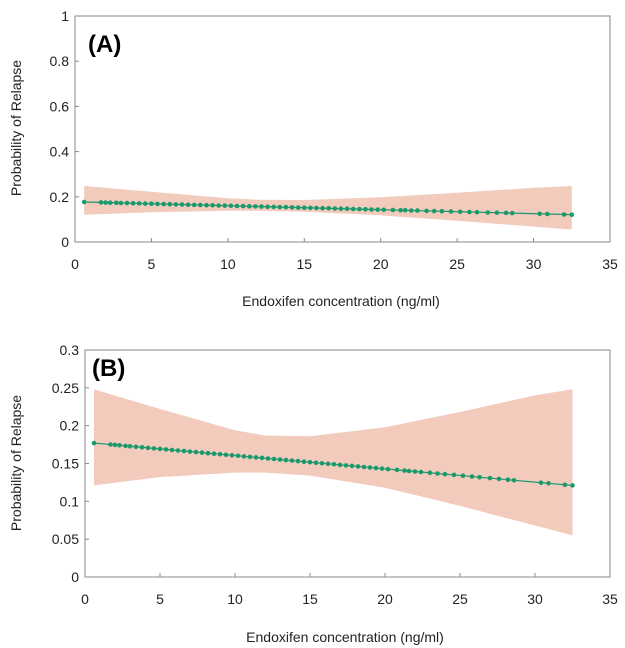 This screenshot has width=625, height=648. Describe the element at coordinates (104, 44) in the screenshot. I see `panel-a-tag: (A)` at that location.